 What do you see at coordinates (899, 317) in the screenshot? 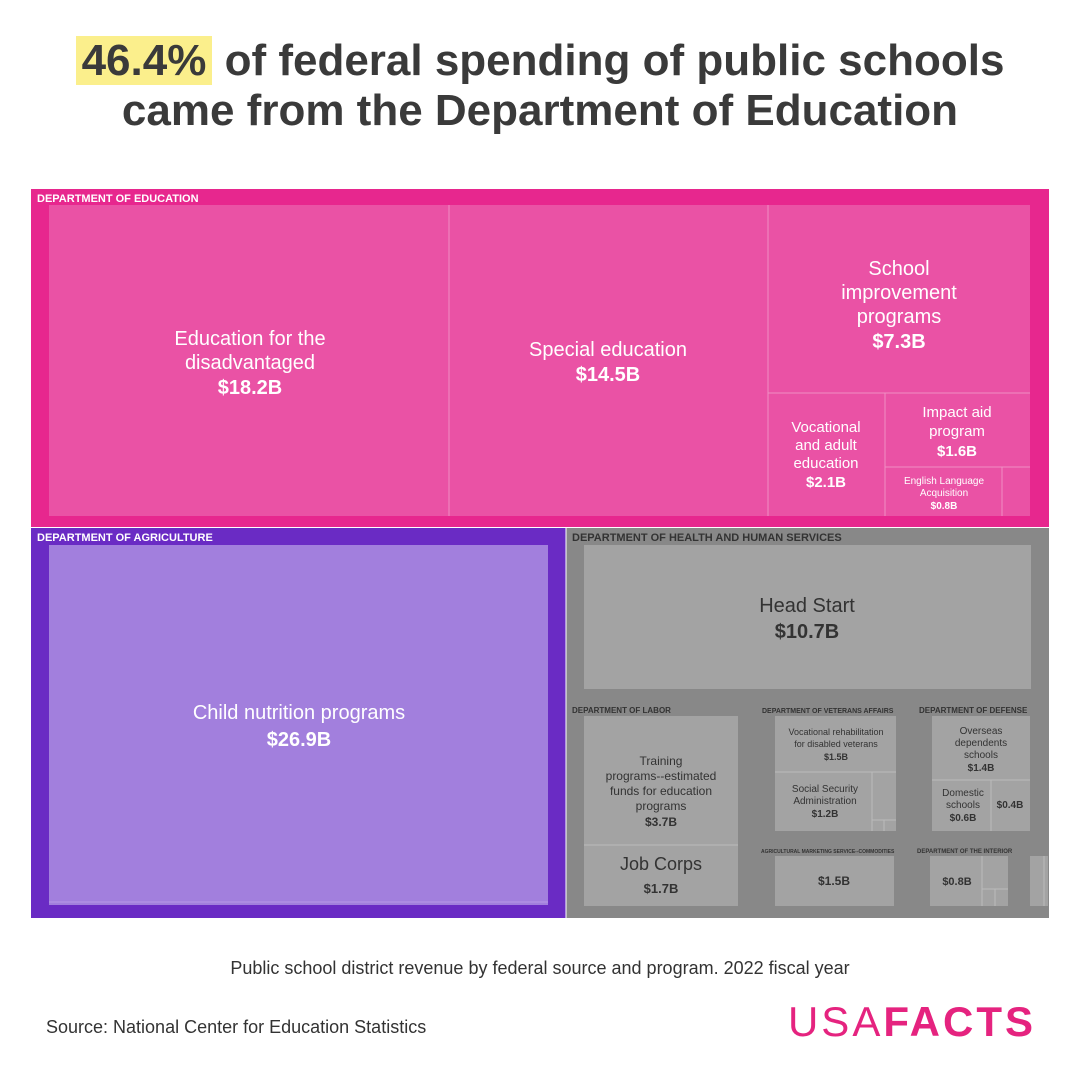
I see `box-school-improvement-label-line-3: programs` at bounding box center [899, 317].